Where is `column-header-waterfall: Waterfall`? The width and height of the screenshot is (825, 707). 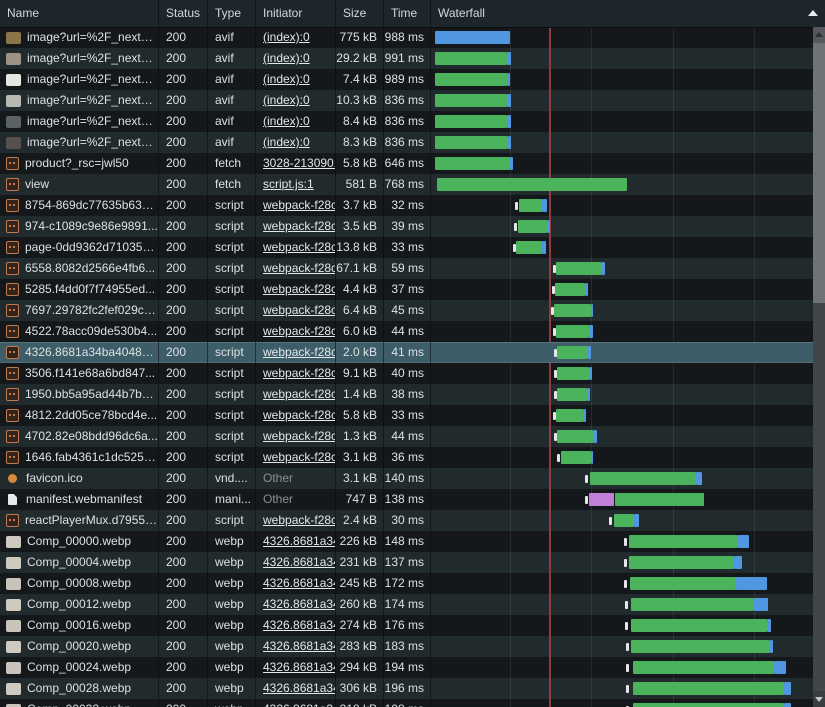
column-header-waterfall: Waterfall is located at coordinates (627, 13).